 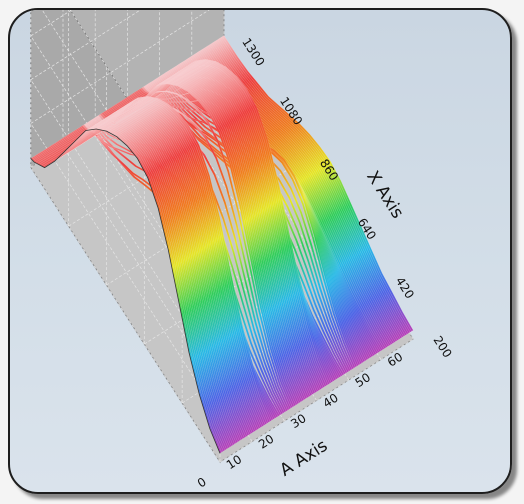 I want to click on a-axis-tick-label: 60, so click(x=395, y=360).